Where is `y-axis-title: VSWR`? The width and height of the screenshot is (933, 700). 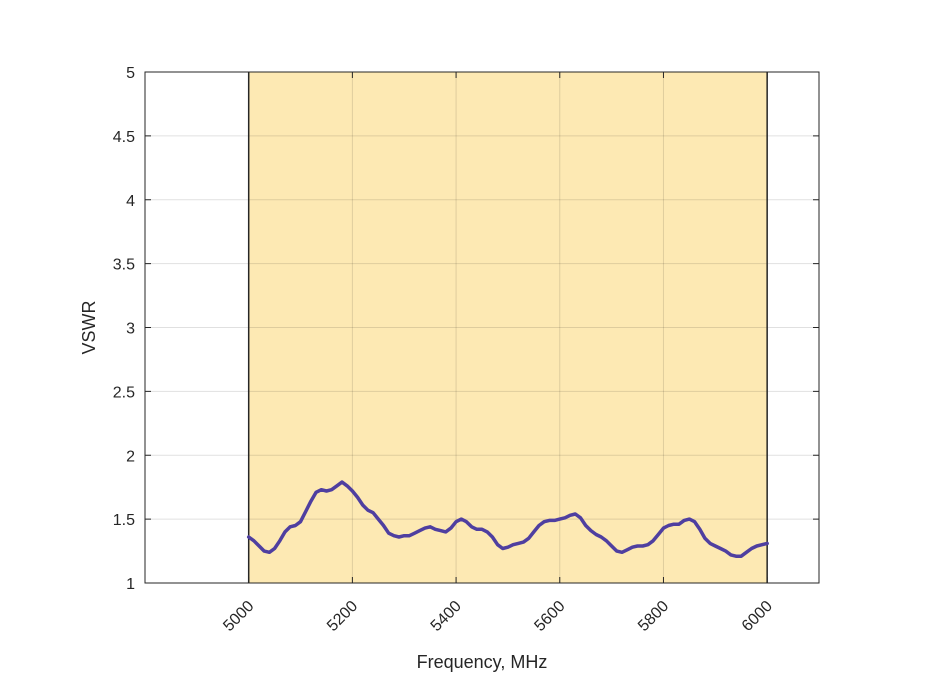
y-axis-title: VSWR is located at coordinates (89, 327).